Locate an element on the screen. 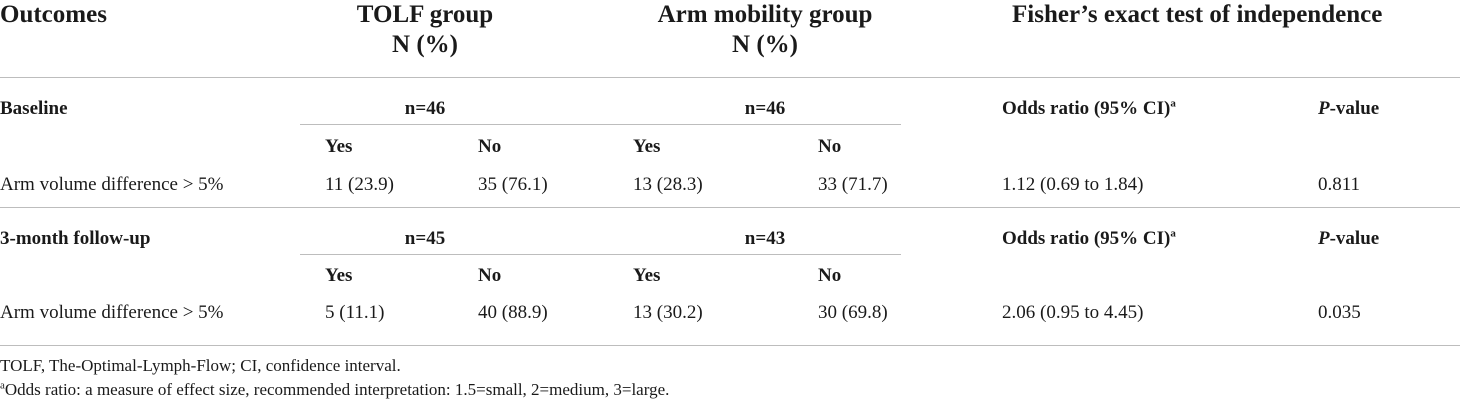 The image size is (1460, 406). tolf-no-followup: 40 (88.9) is located at coordinates (513, 312).